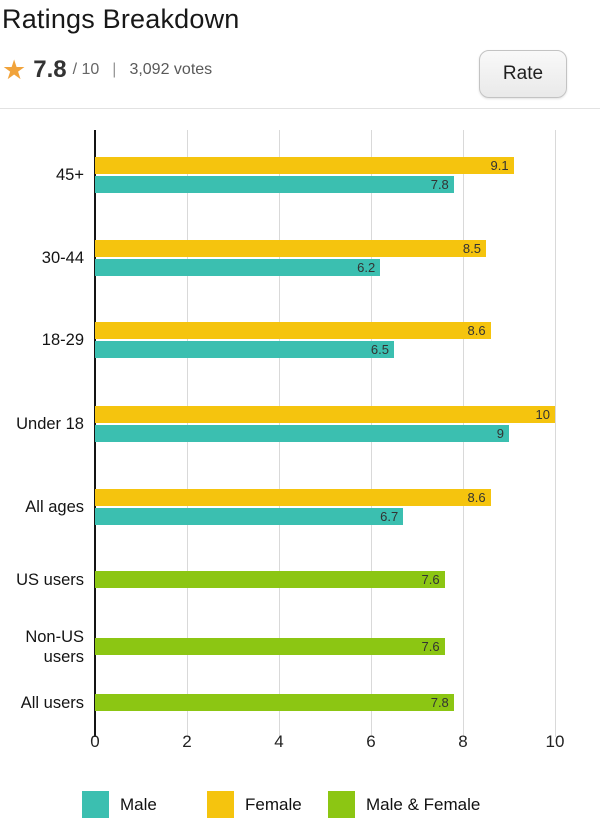 This screenshot has width=600, height=832. Describe the element at coordinates (293, 497) in the screenshot. I see `bar-female-all-ages: 8.6` at that location.